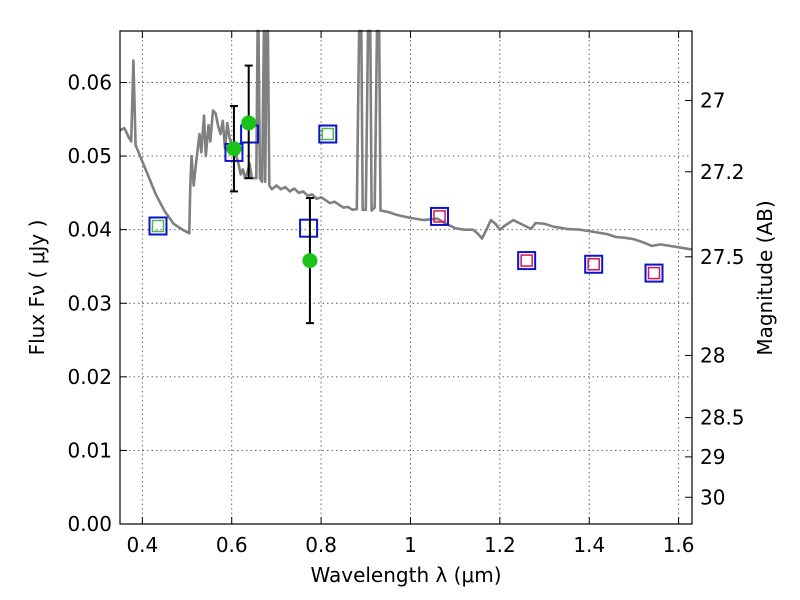 This screenshot has height=600, width=800. I want to click on y2-tick-label: 27.5, so click(722, 257).